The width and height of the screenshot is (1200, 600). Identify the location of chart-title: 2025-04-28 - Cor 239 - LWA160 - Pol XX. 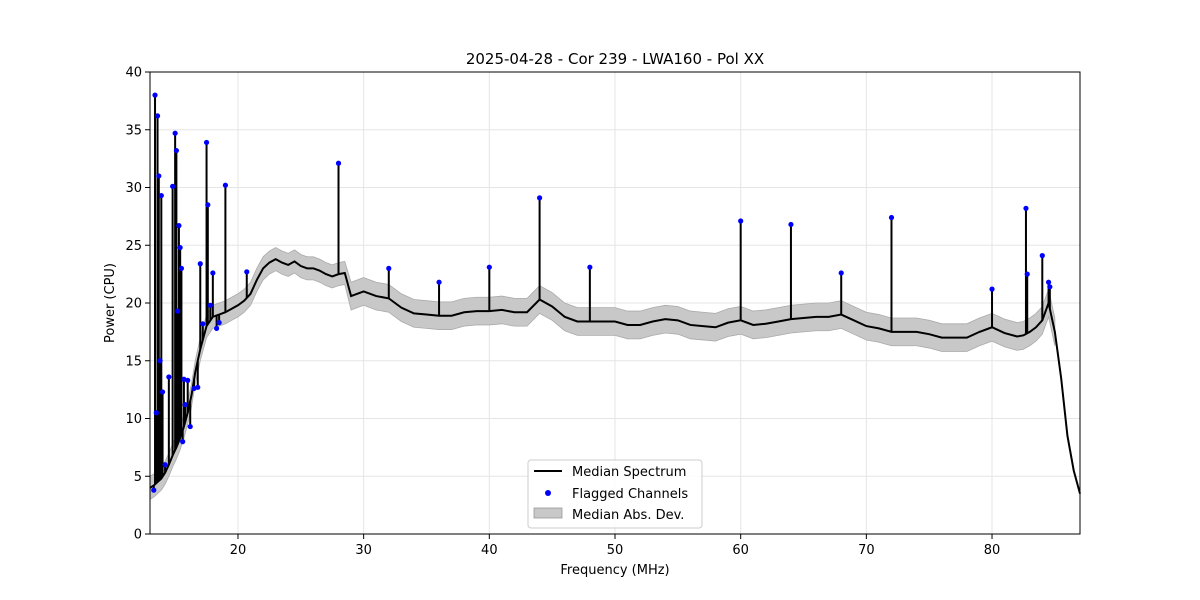
(615, 59).